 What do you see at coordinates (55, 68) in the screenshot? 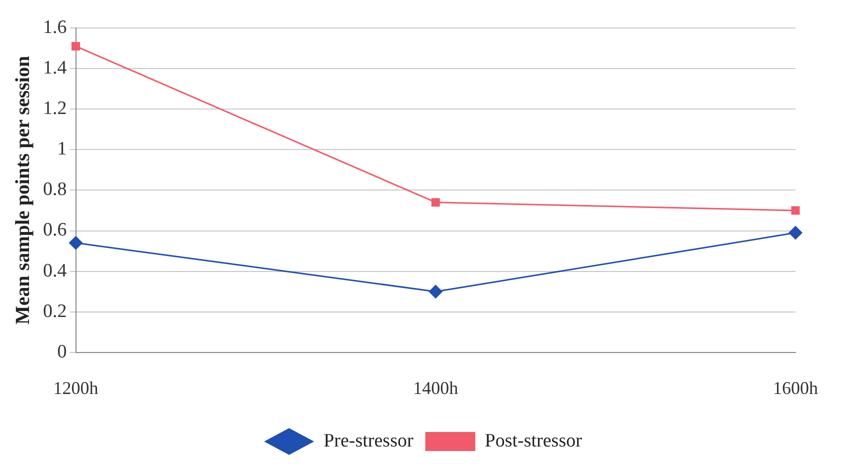
I see `y-tick-label: 1.4` at bounding box center [55, 68].